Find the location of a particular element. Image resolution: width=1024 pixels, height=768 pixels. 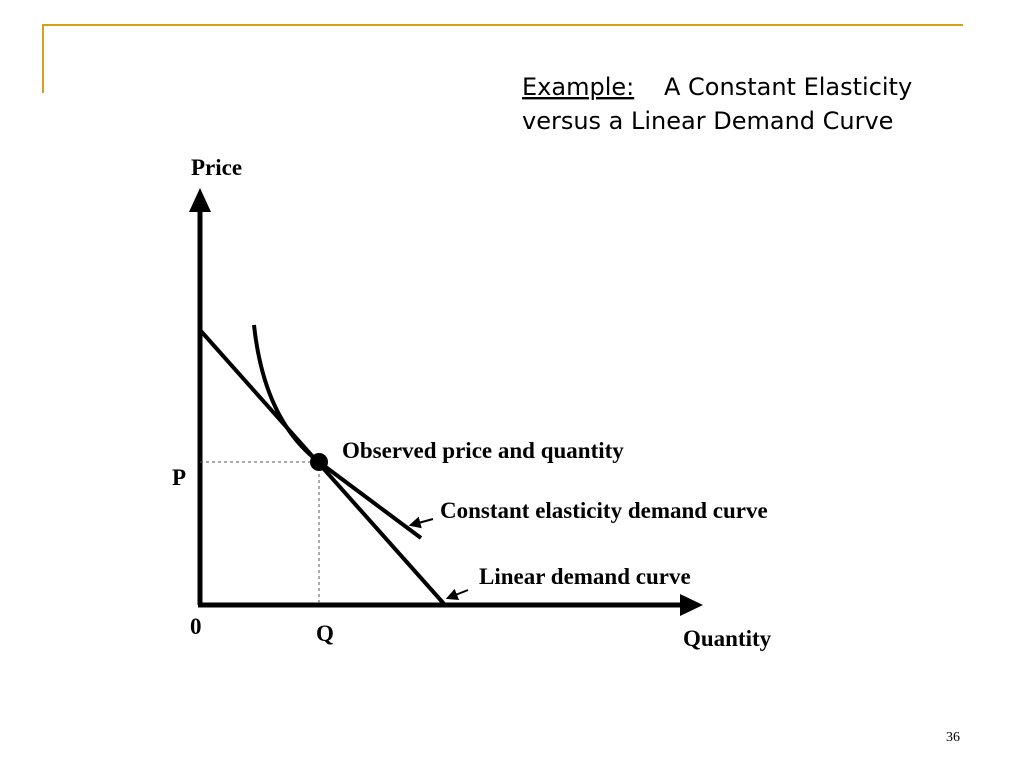

annotation: Observed price and quantity is located at coordinates (483, 450).